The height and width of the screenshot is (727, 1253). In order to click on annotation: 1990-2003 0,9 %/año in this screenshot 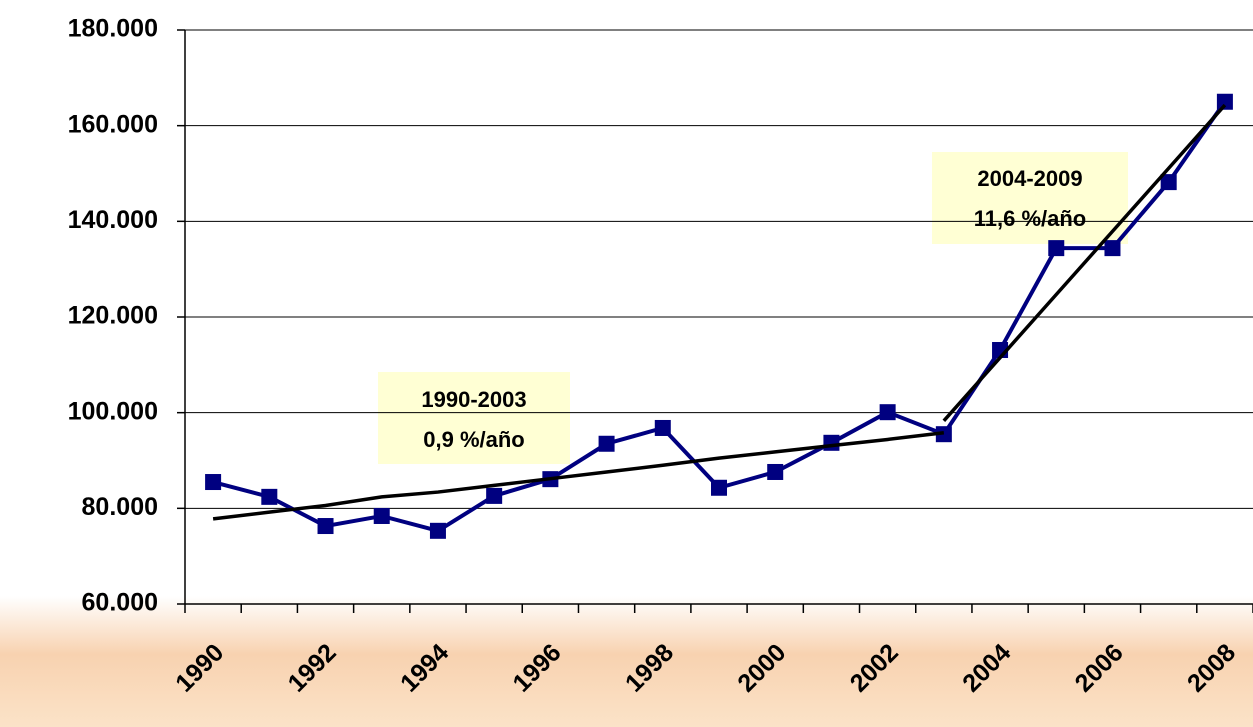, I will do `click(474, 418)`.